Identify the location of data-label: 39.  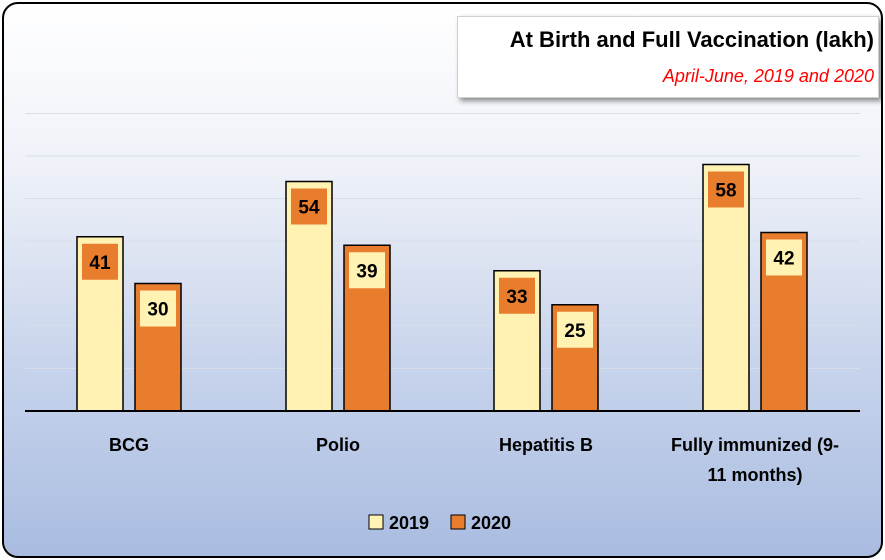
(366, 271).